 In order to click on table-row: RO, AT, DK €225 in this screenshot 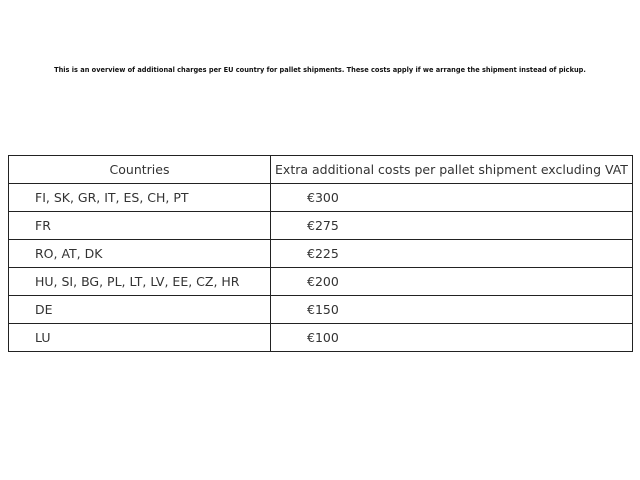, I will do `click(320, 253)`.